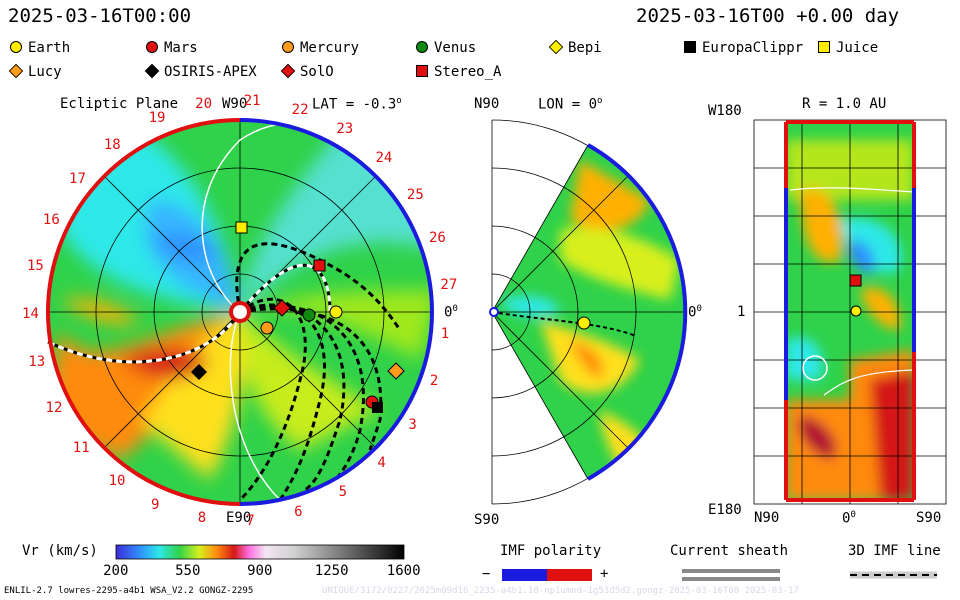  What do you see at coordinates (112, 144) in the screenshot?
I see `carrington-tick-18: 18` at bounding box center [112, 144].